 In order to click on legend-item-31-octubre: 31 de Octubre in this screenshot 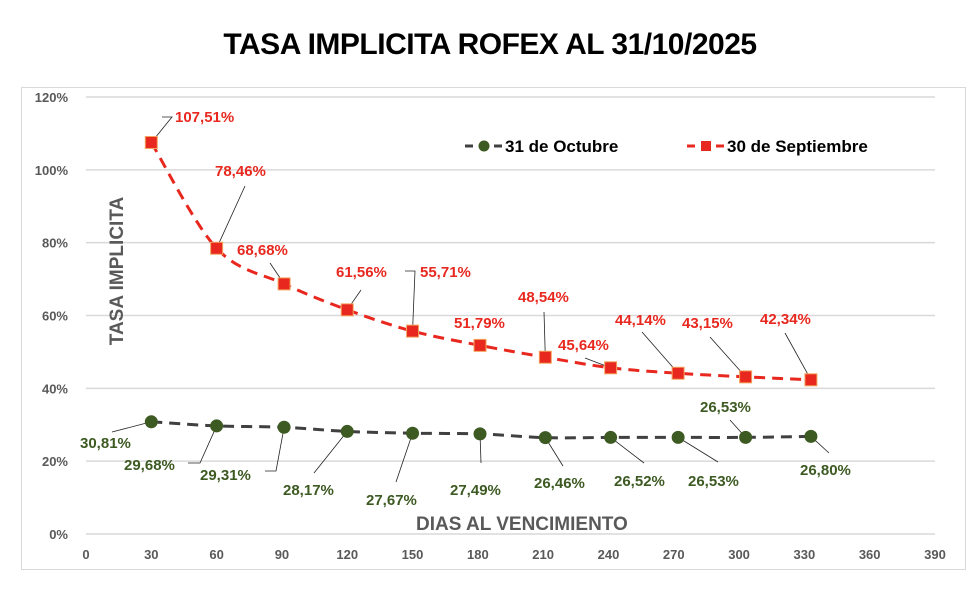, I will do `click(541, 146)`.